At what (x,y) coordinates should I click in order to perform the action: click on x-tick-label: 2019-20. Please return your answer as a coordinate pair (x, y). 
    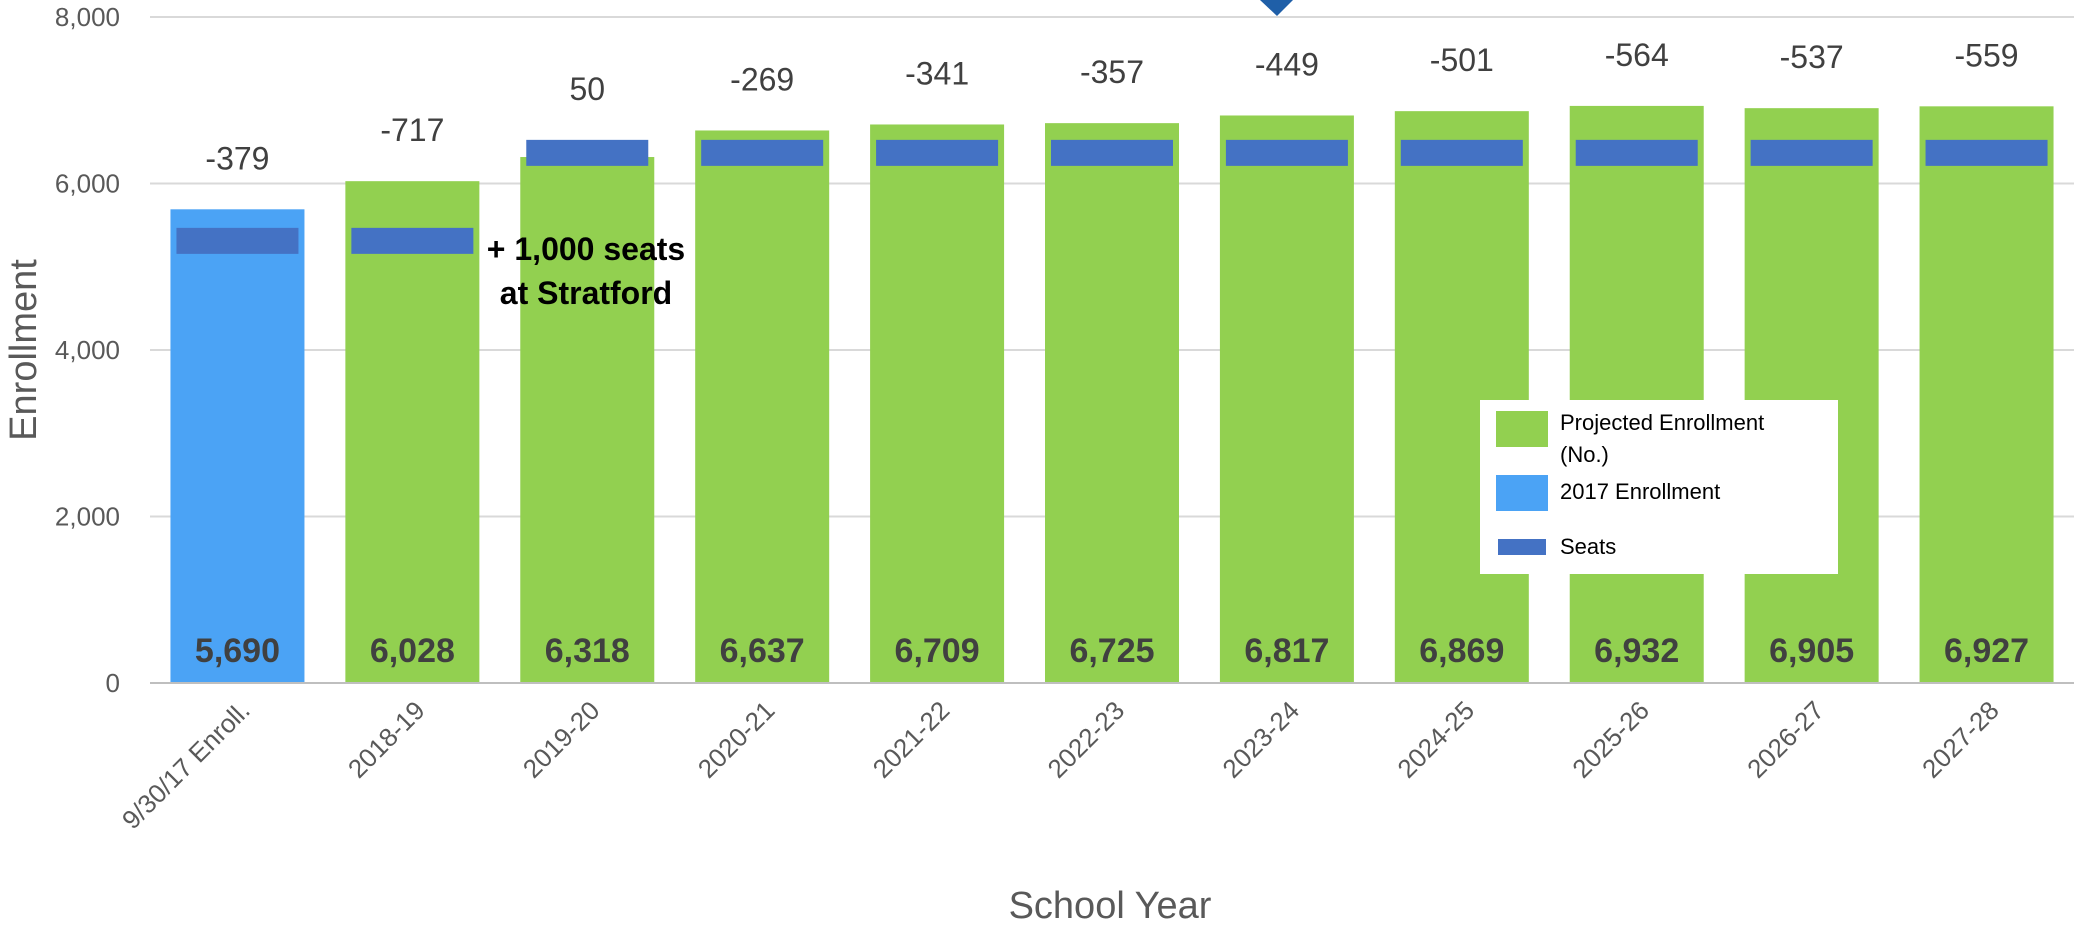
    Looking at the image, I should click on (561, 739).